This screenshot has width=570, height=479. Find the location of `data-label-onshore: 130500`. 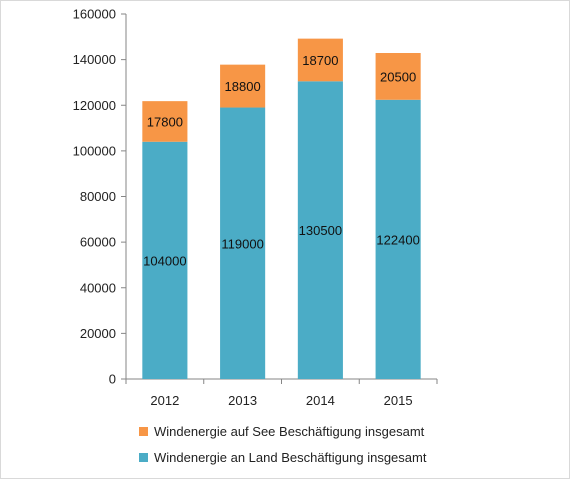

data-label-onshore: 130500 is located at coordinates (320, 230).